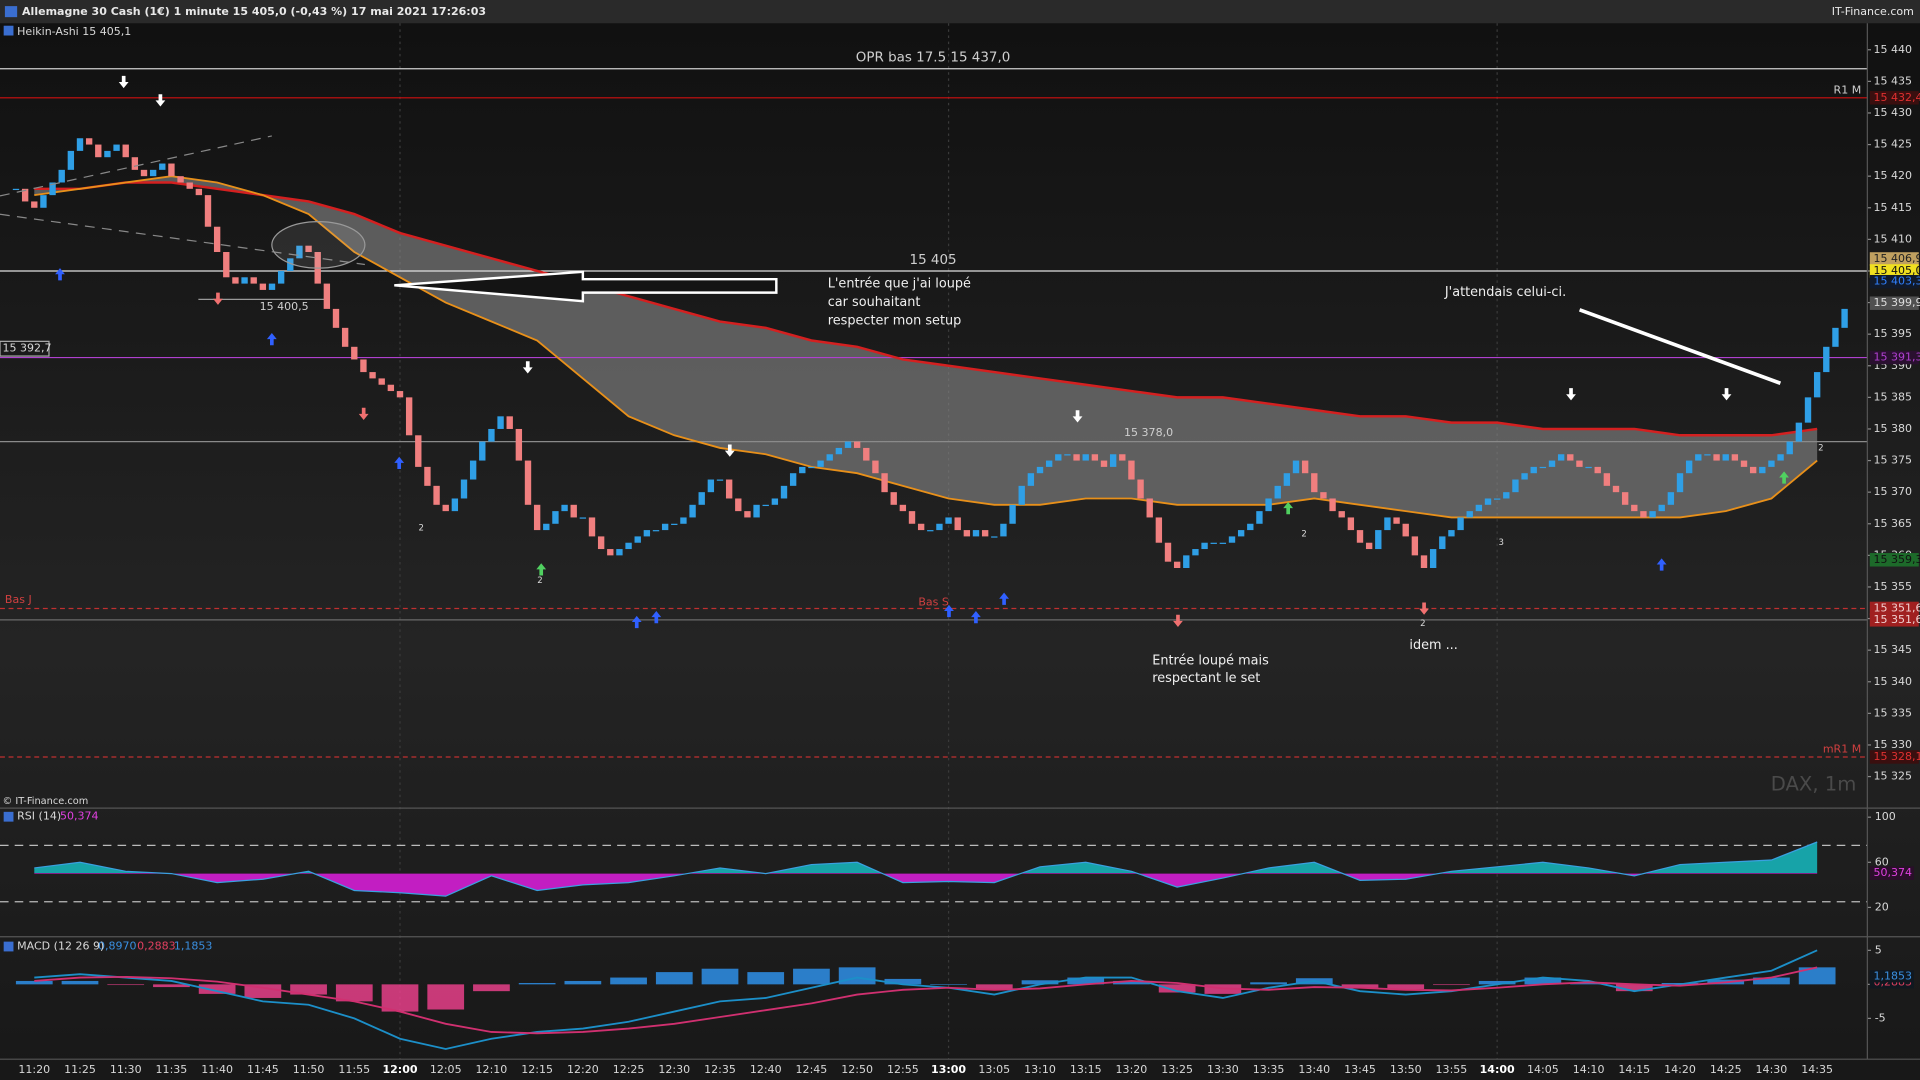 This screenshot has height=1080, width=1920. I want to click on annotation: Entrée loupé mais, so click(1210, 661).